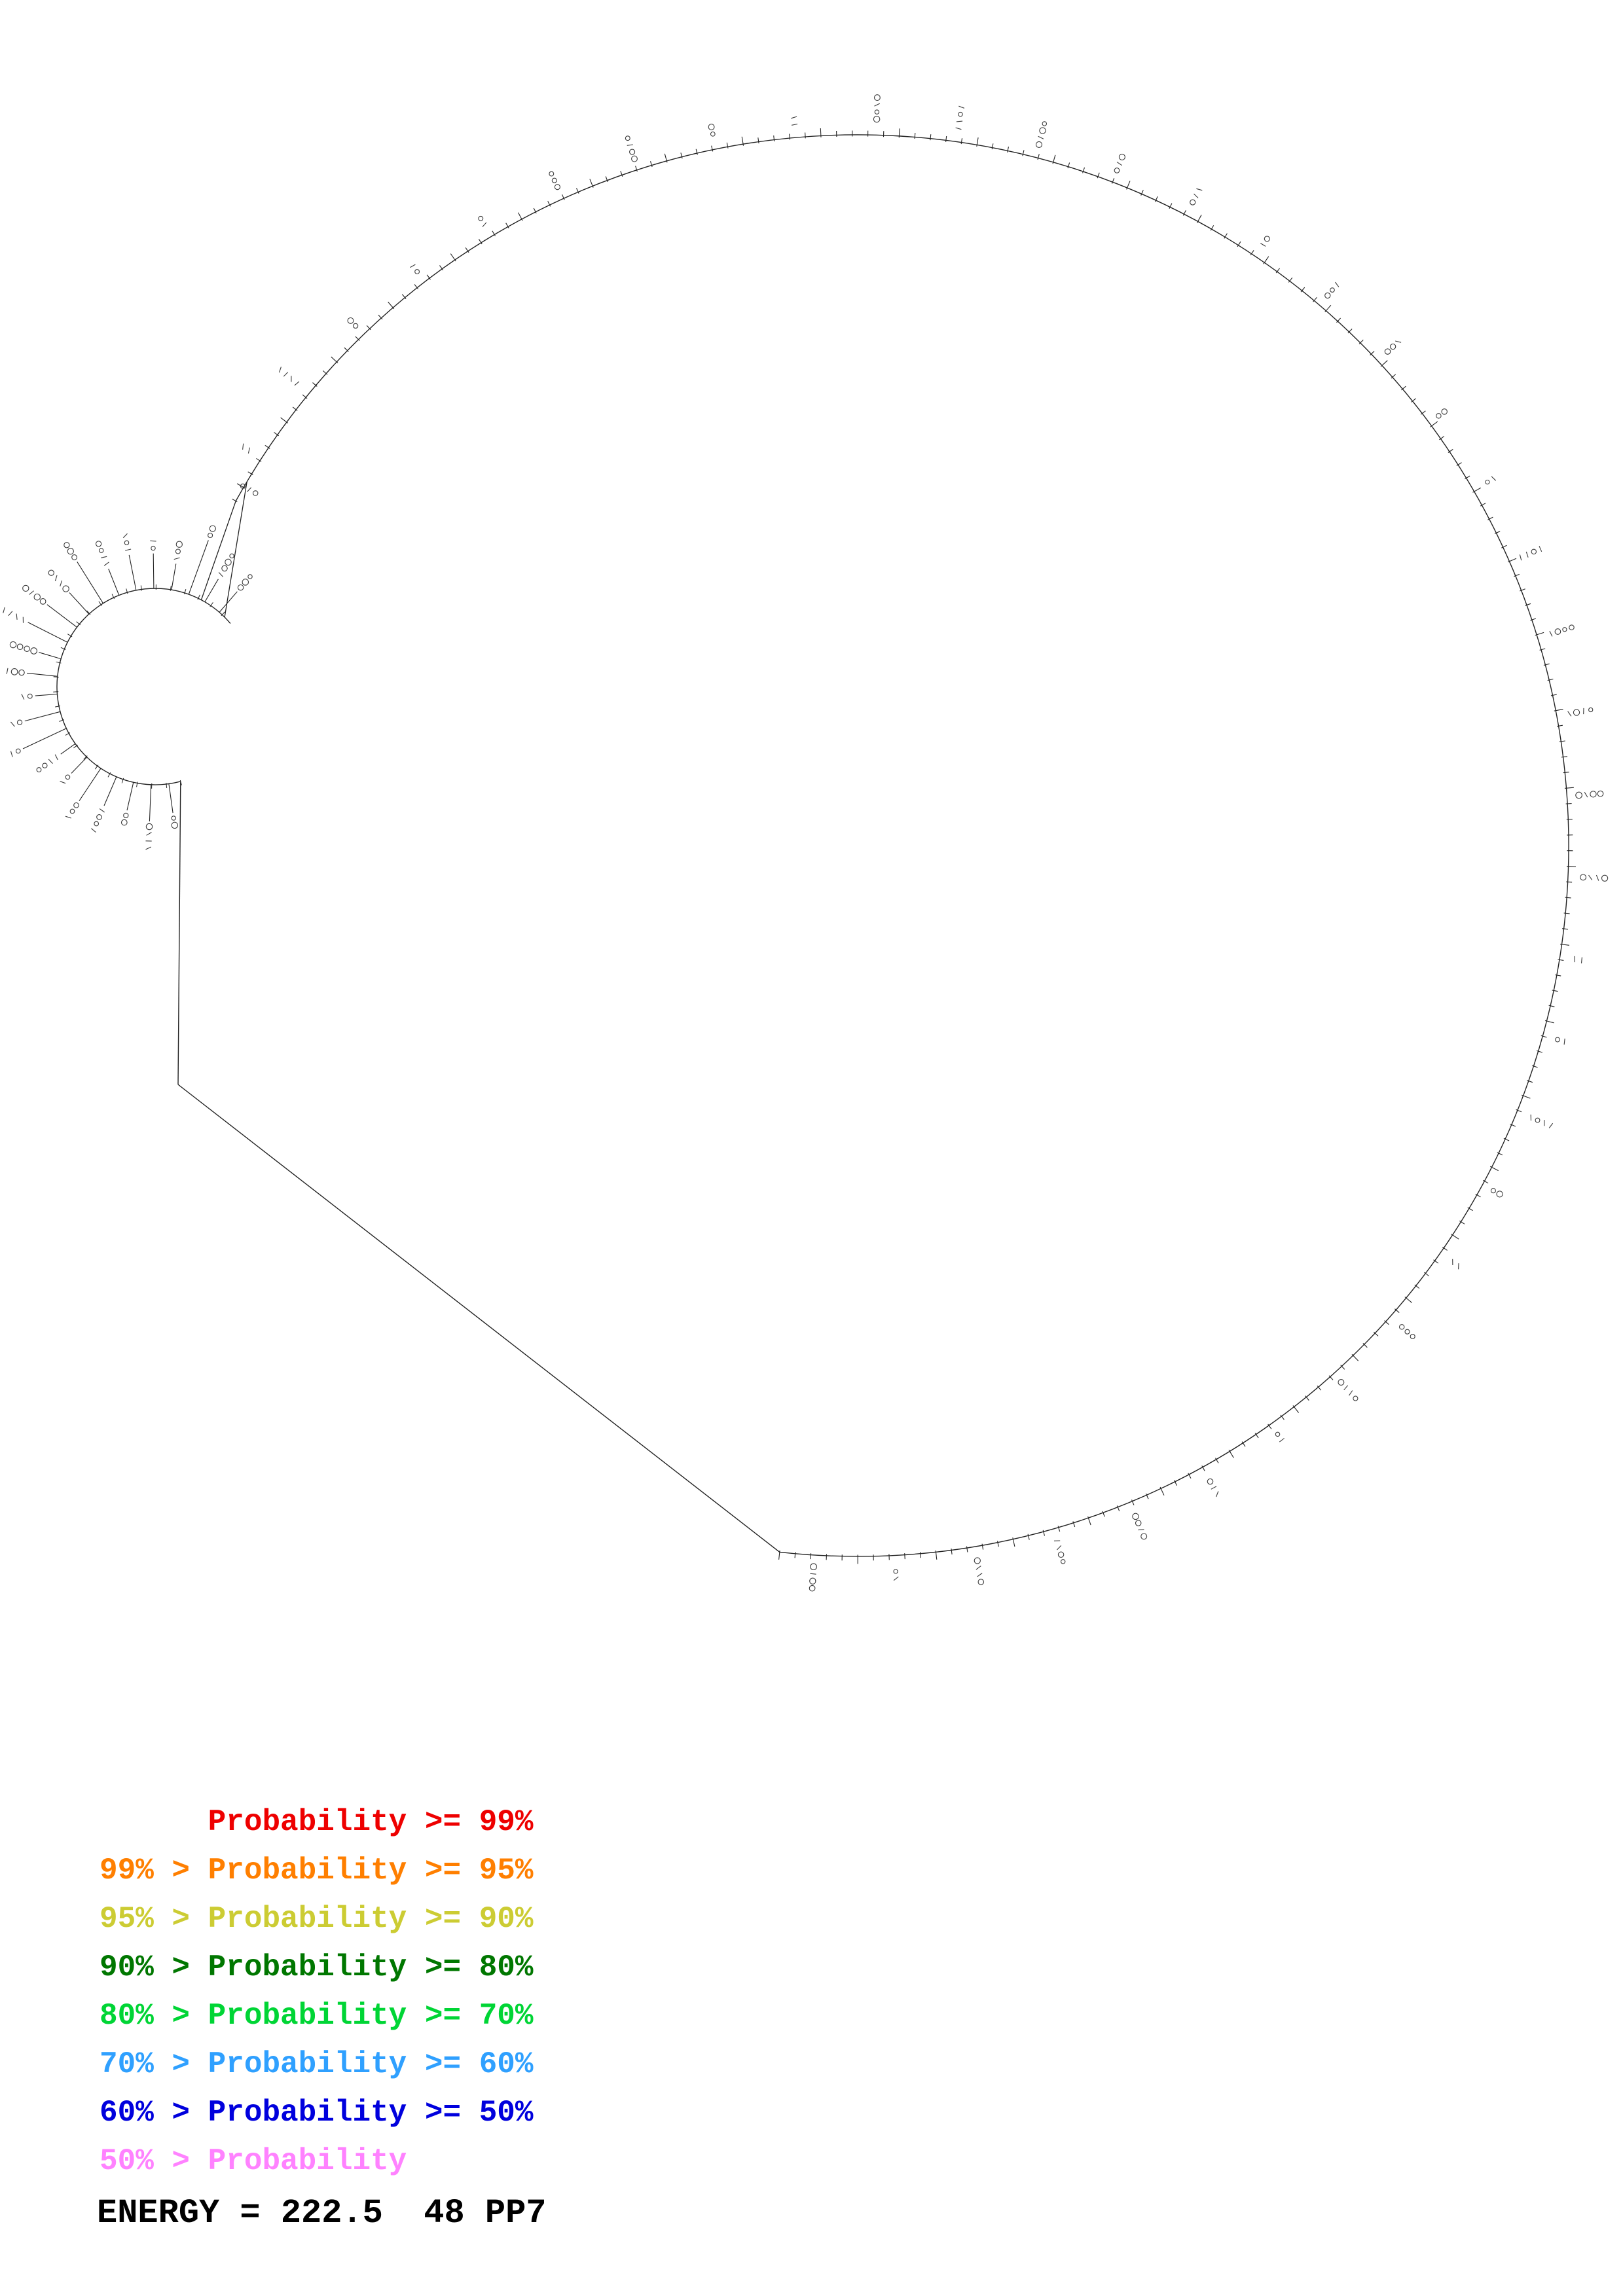  What do you see at coordinates (317, 2016) in the screenshot?
I see `legend-item-70: 80% > Probability >= 70%` at bounding box center [317, 2016].